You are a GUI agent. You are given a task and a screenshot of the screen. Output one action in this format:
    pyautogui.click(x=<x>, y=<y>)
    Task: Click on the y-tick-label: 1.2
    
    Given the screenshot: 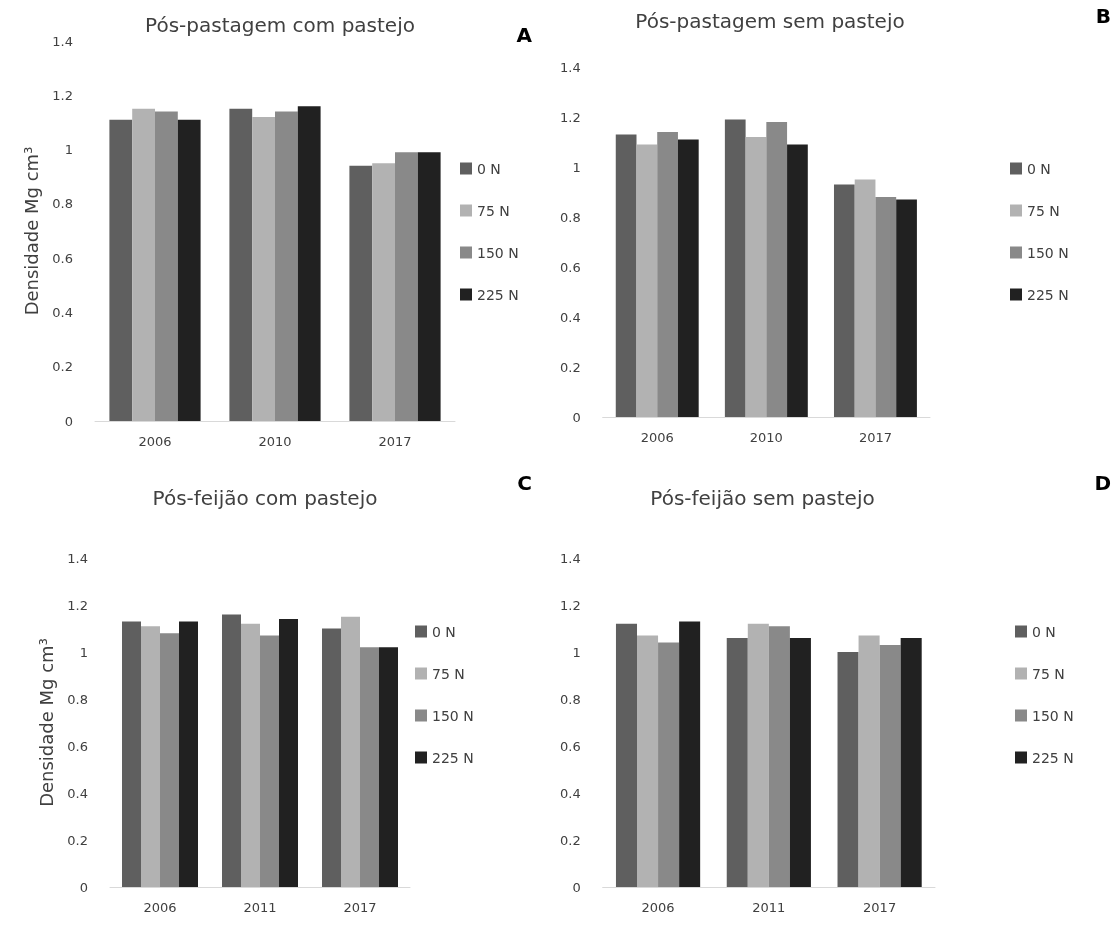 What is the action you would take?
    pyautogui.click(x=570, y=117)
    